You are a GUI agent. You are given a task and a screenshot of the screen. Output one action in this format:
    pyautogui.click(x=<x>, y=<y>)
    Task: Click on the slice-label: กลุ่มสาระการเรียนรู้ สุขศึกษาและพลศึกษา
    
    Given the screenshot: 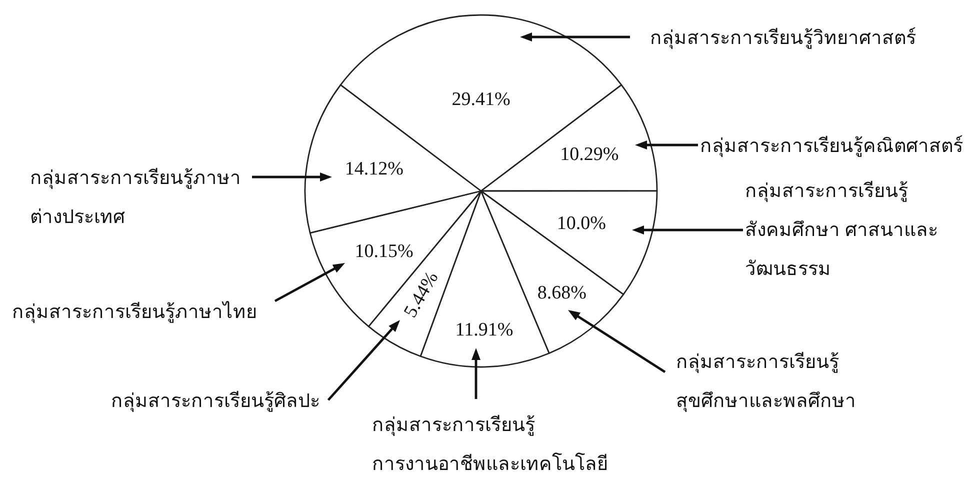 What is the action you would take?
    pyautogui.click(x=766, y=382)
    